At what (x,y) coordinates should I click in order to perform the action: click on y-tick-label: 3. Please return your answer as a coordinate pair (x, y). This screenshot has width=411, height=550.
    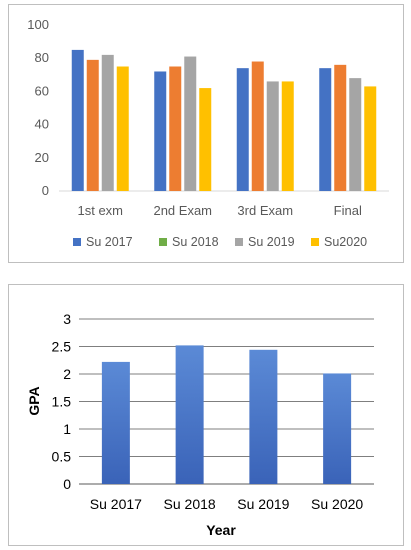
    Looking at the image, I should click on (67, 319).